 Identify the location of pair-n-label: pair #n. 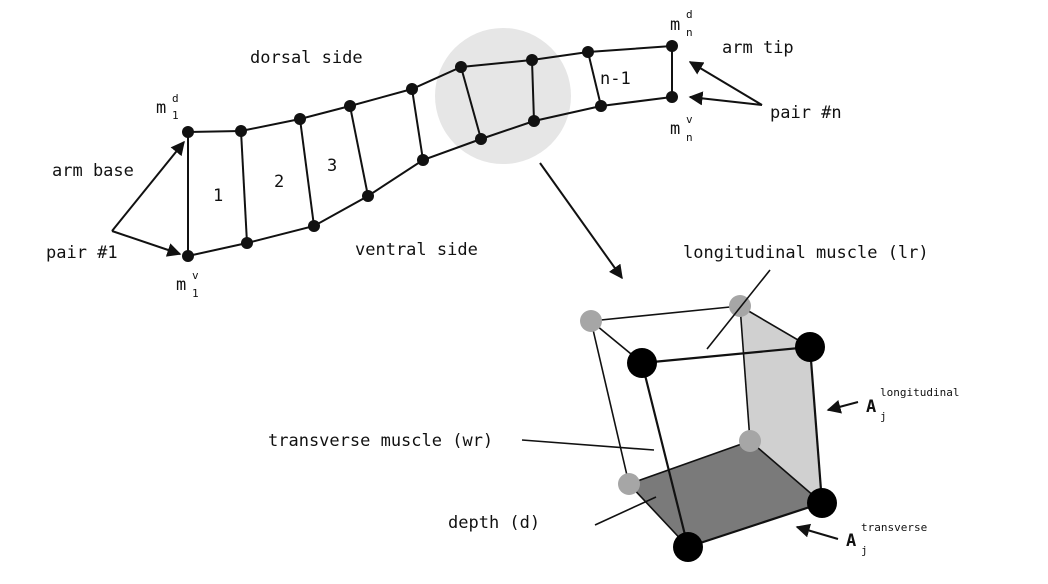
(806, 113).